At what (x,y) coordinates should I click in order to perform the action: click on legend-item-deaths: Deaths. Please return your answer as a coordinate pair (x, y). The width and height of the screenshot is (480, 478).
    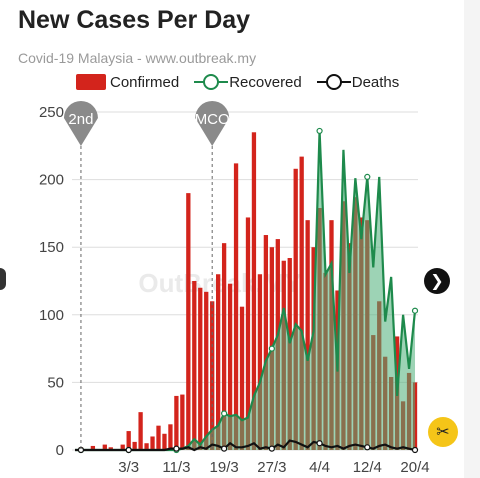
    Looking at the image, I should click on (358, 82).